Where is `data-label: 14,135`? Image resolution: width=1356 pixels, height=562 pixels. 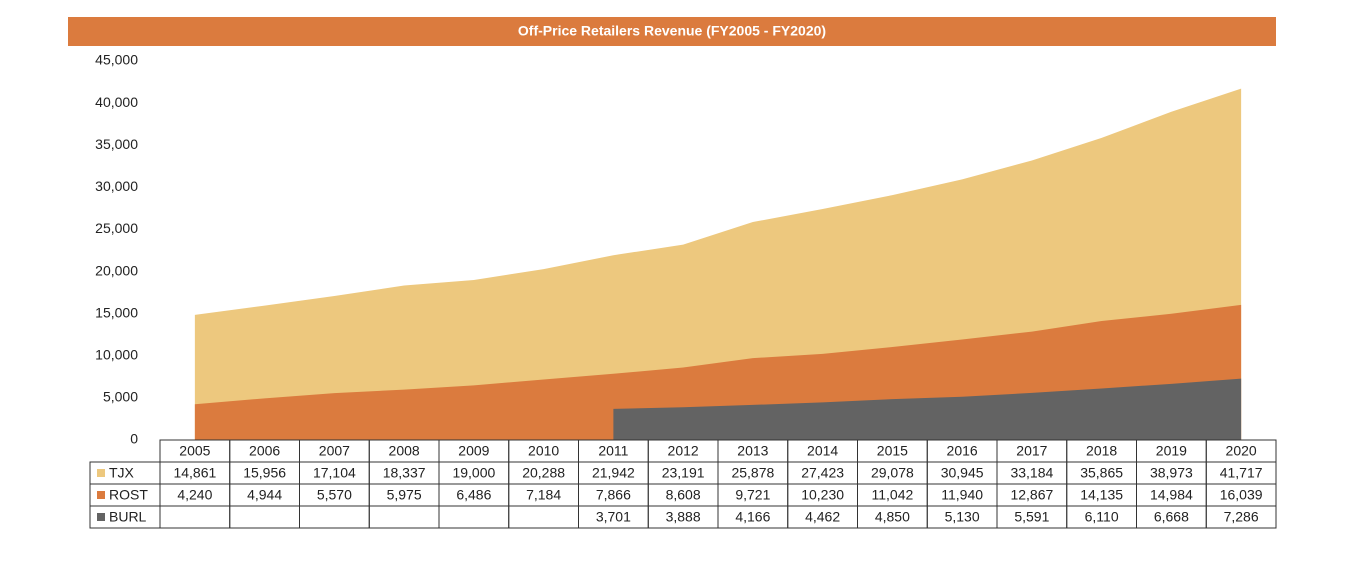 data-label: 14,135 is located at coordinates (1101, 495).